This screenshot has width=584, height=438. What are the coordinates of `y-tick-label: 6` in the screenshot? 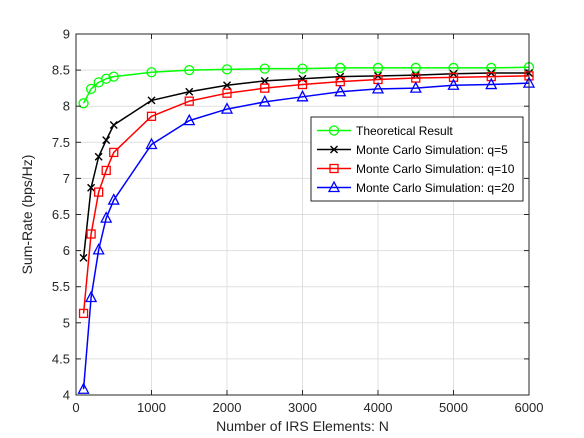 It's located at (66, 250).